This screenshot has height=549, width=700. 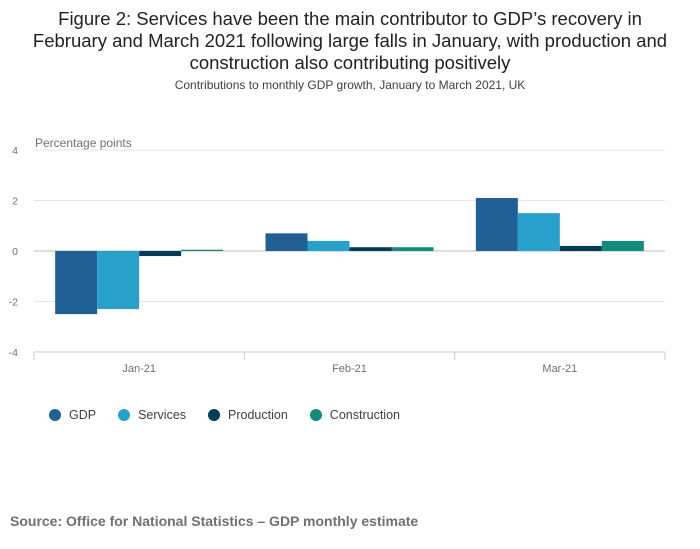 I want to click on x-tick-label: Jan-21, so click(x=139, y=369).